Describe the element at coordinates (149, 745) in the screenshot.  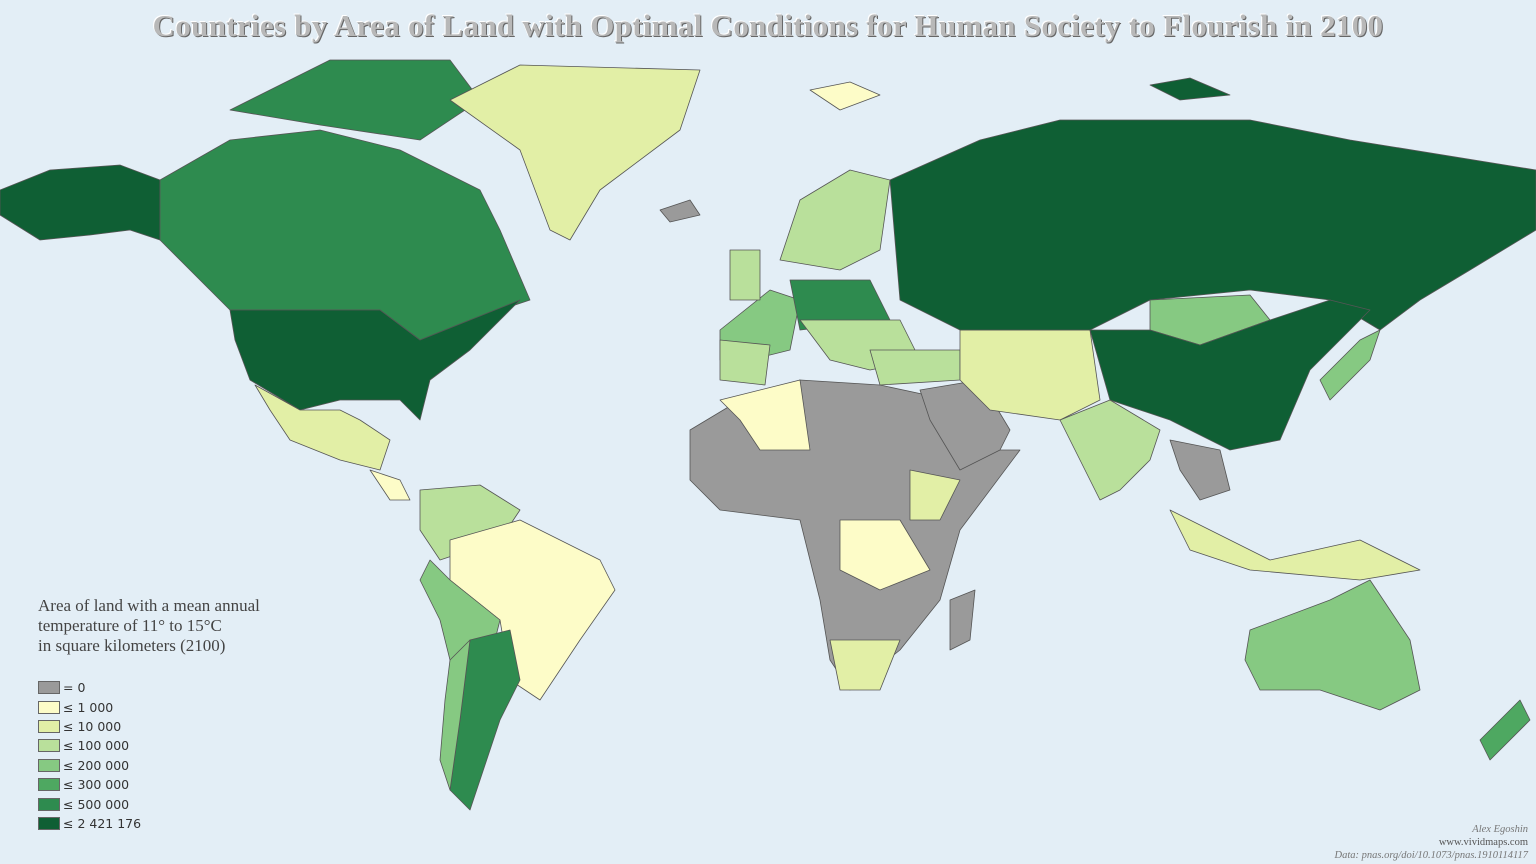
I see `legend-item: ≤ 100 000` at that location.